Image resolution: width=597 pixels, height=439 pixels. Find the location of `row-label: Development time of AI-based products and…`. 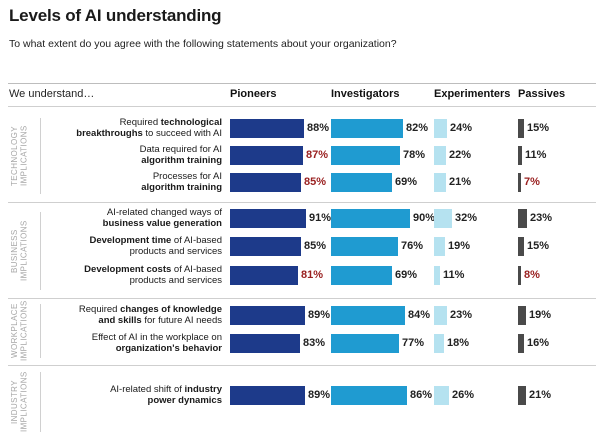

row-label: Development time of AI-based products and… is located at coordinates (111, 246).